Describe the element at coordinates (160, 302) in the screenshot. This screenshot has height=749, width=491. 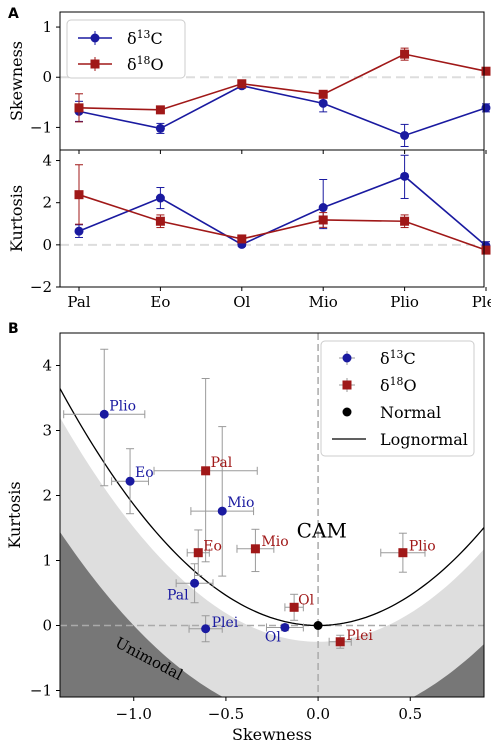
I see `x-tick-label: Eo` at that location.